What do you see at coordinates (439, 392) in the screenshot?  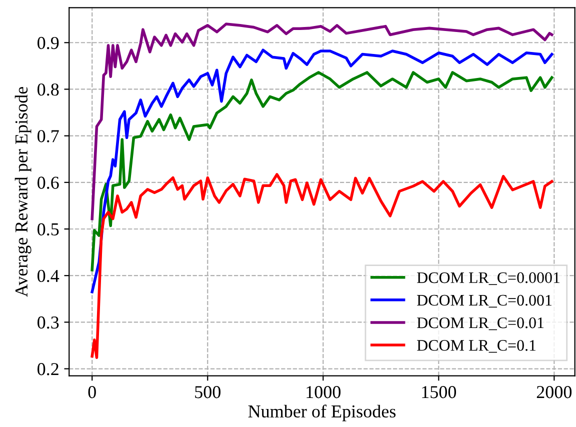 I see `x-tick-label: 1500` at bounding box center [439, 392].